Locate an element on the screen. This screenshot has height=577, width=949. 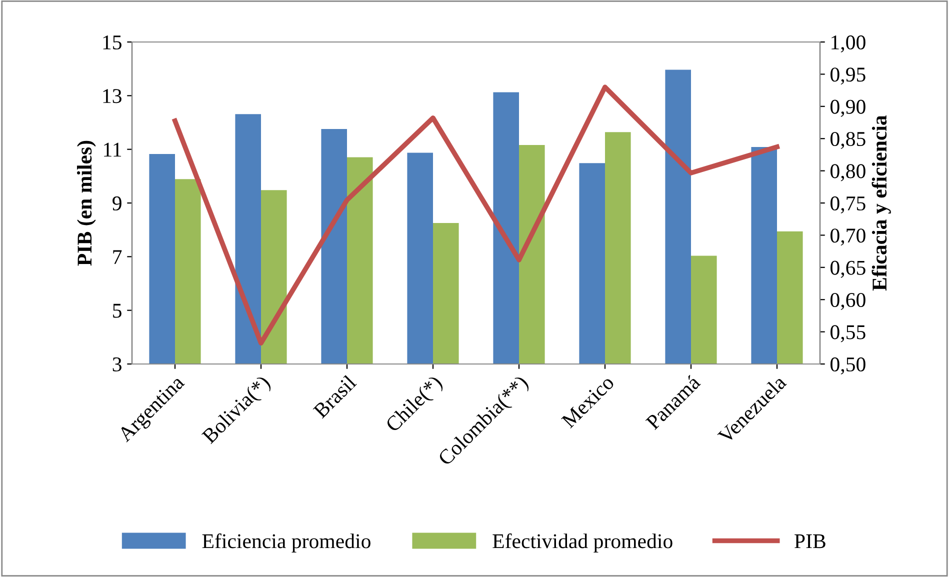
y-axis-title: PIB (en miles) is located at coordinates (86, 203).